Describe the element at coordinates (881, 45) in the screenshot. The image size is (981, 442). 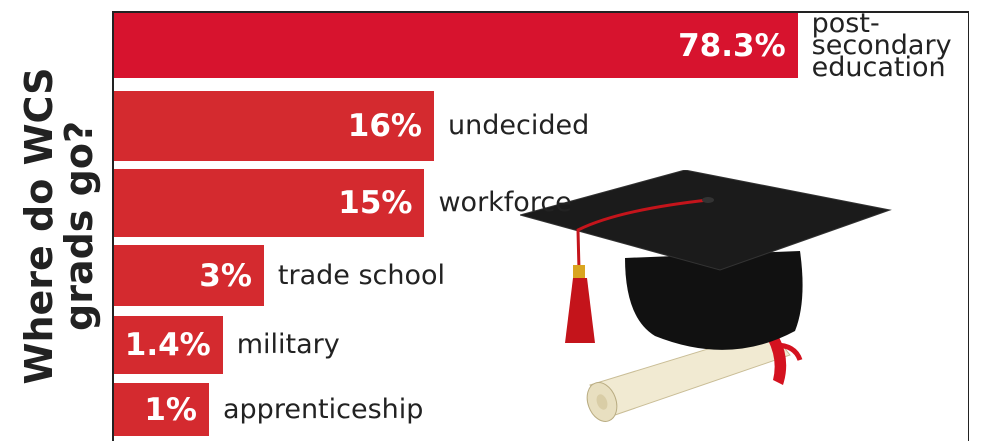
I see `category-label: post- secondary education` at that location.